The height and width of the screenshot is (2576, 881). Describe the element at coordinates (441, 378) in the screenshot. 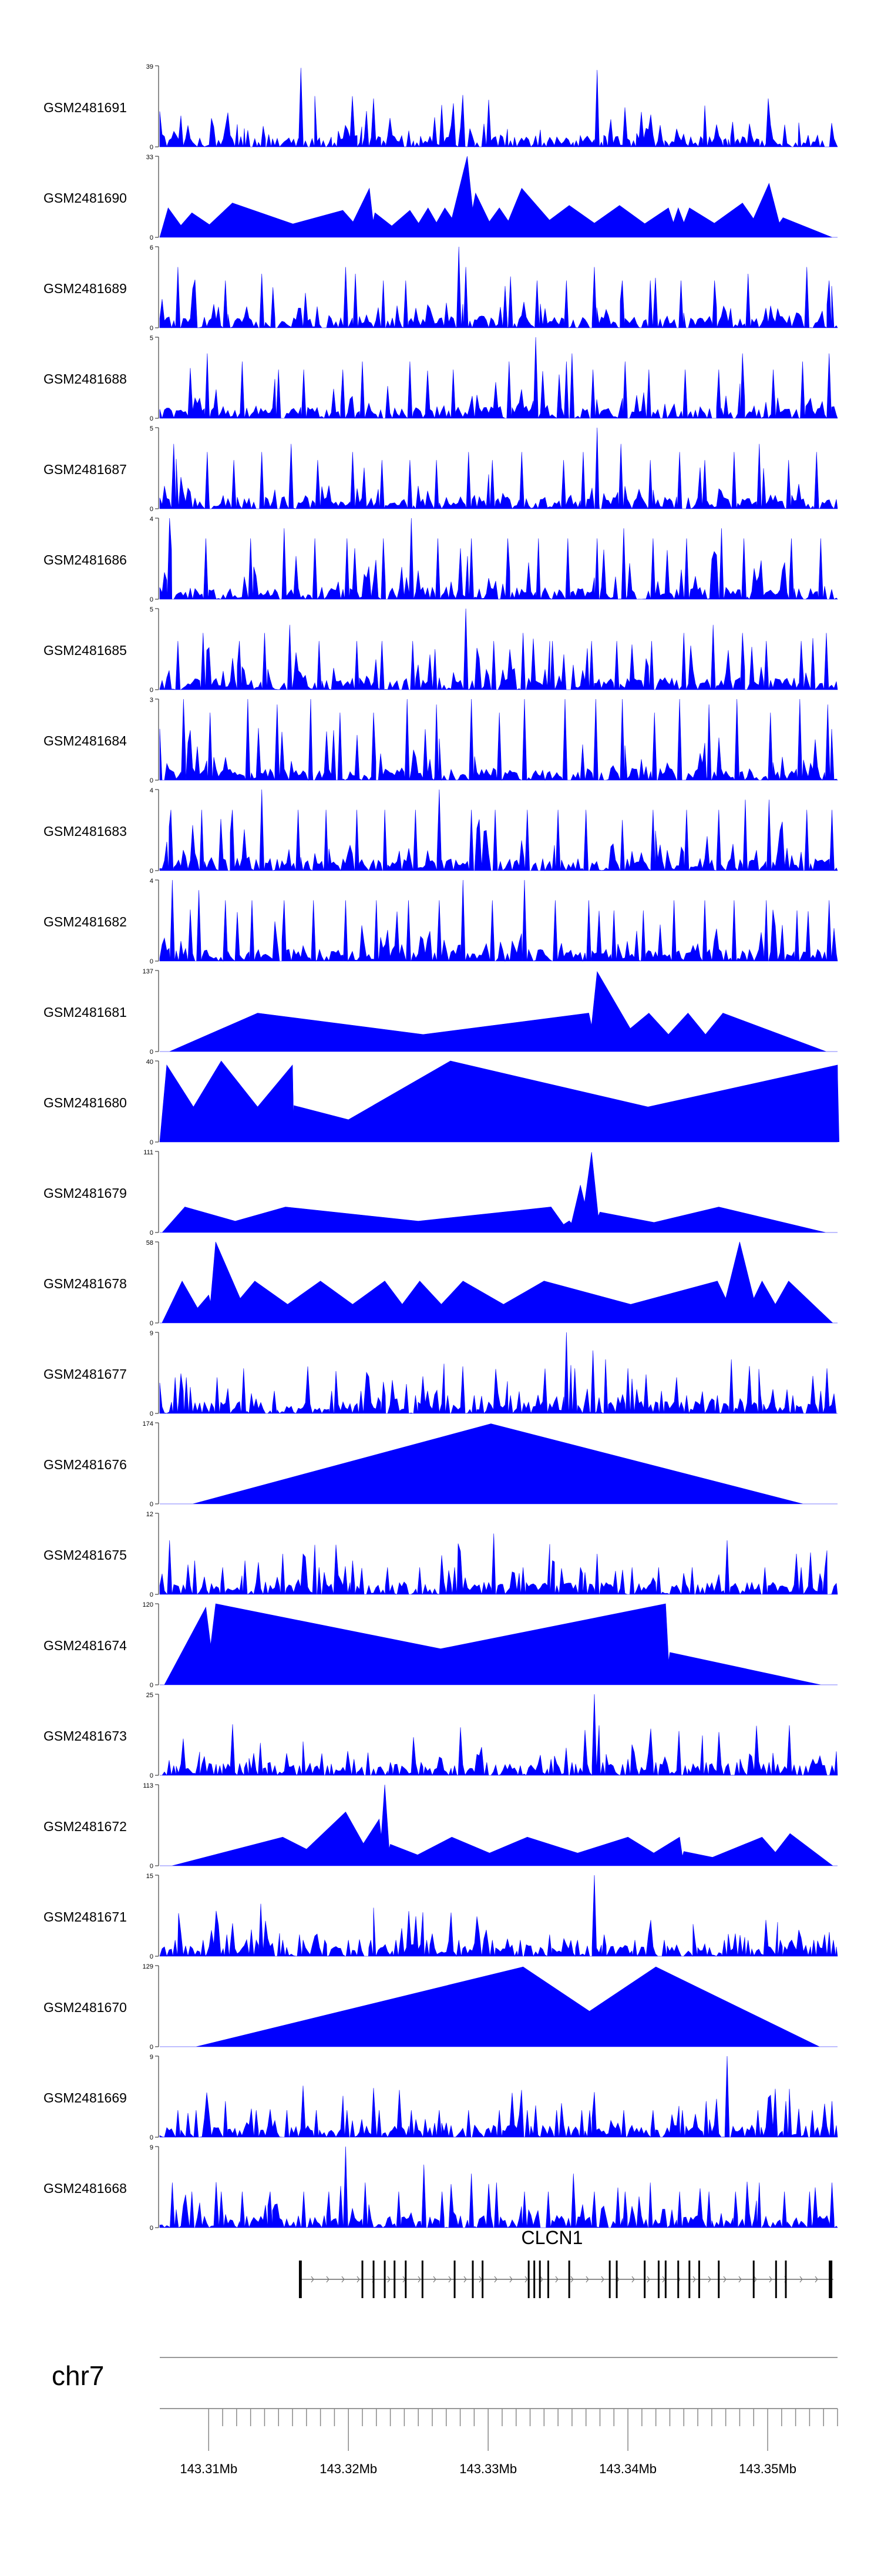

I see `coverage-track: GSM2481688 5 0` at that location.